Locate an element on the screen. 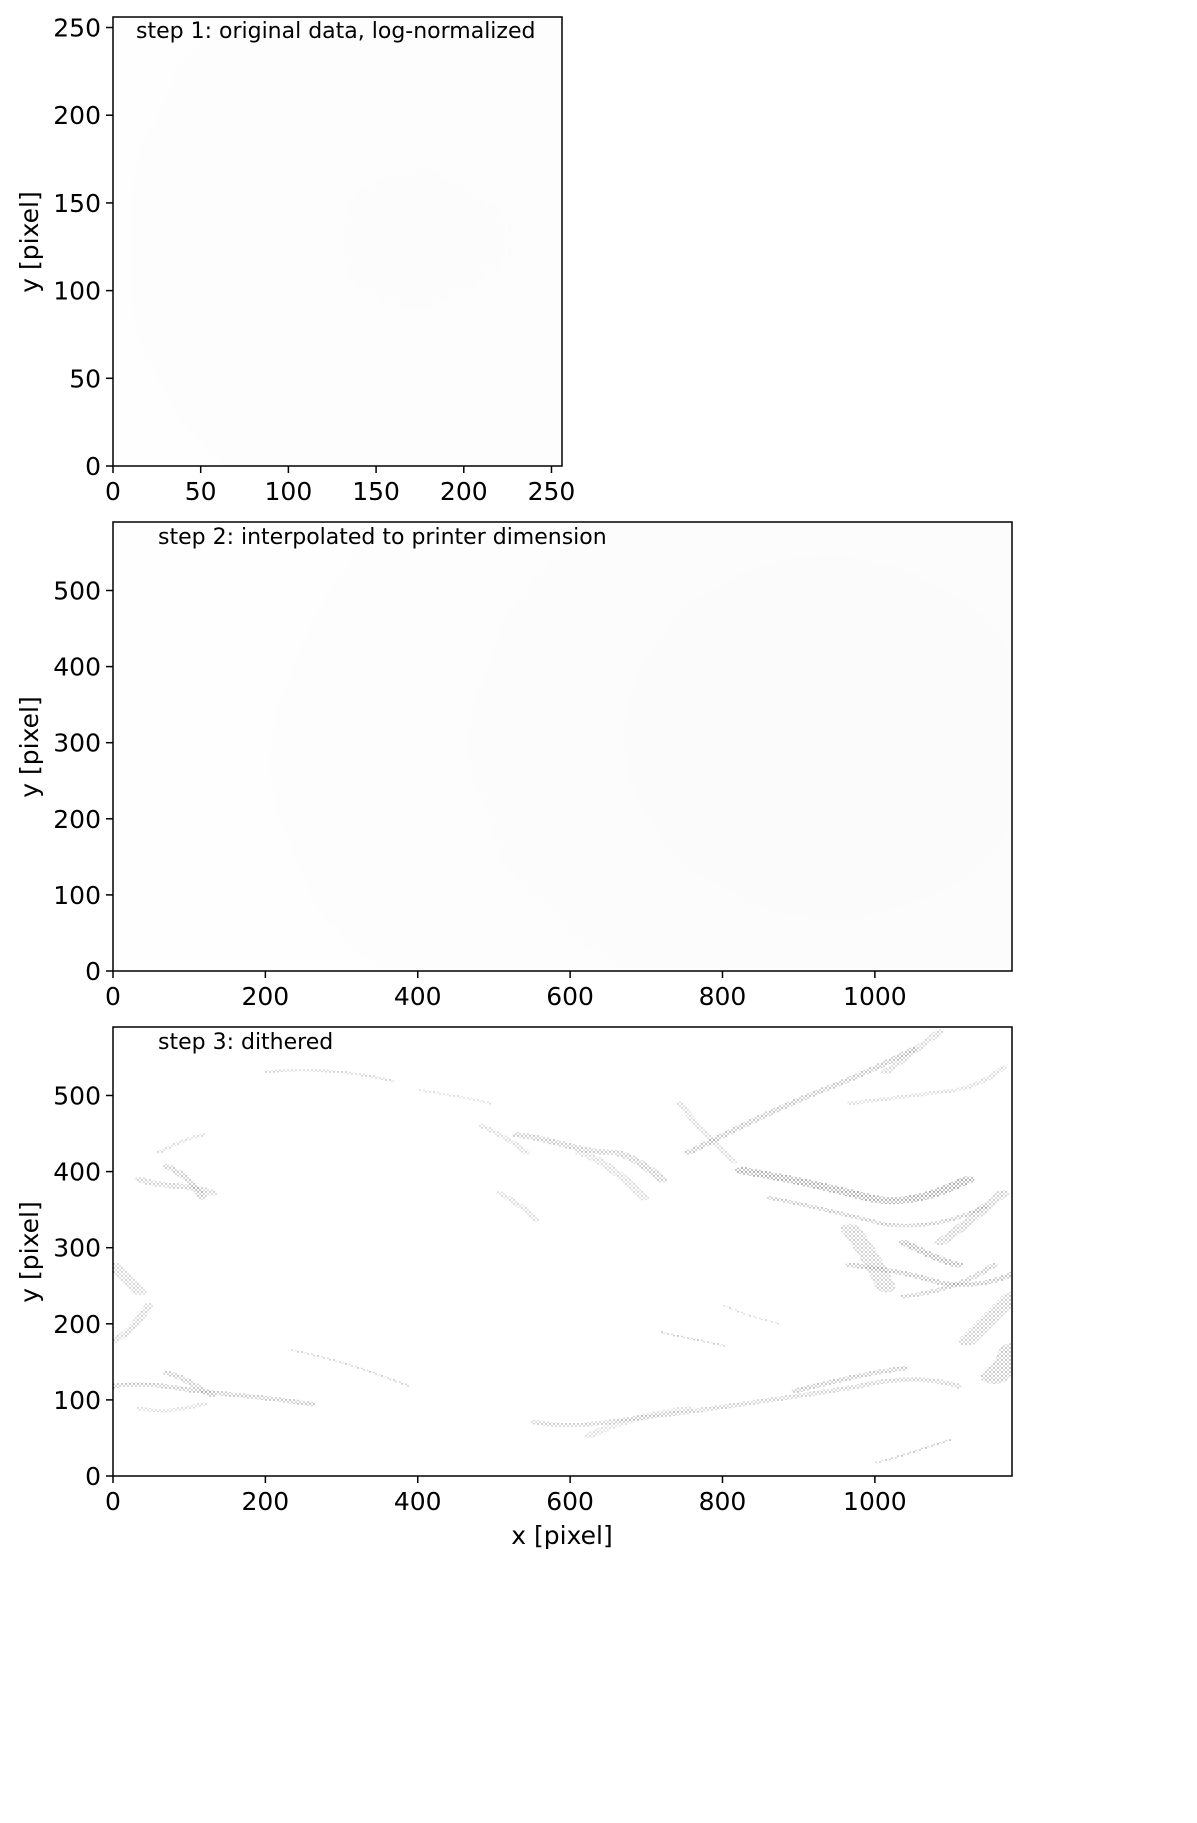 This screenshot has width=1197, height=1823. y-tick-label-3-0: 0 is located at coordinates (93, 1476).